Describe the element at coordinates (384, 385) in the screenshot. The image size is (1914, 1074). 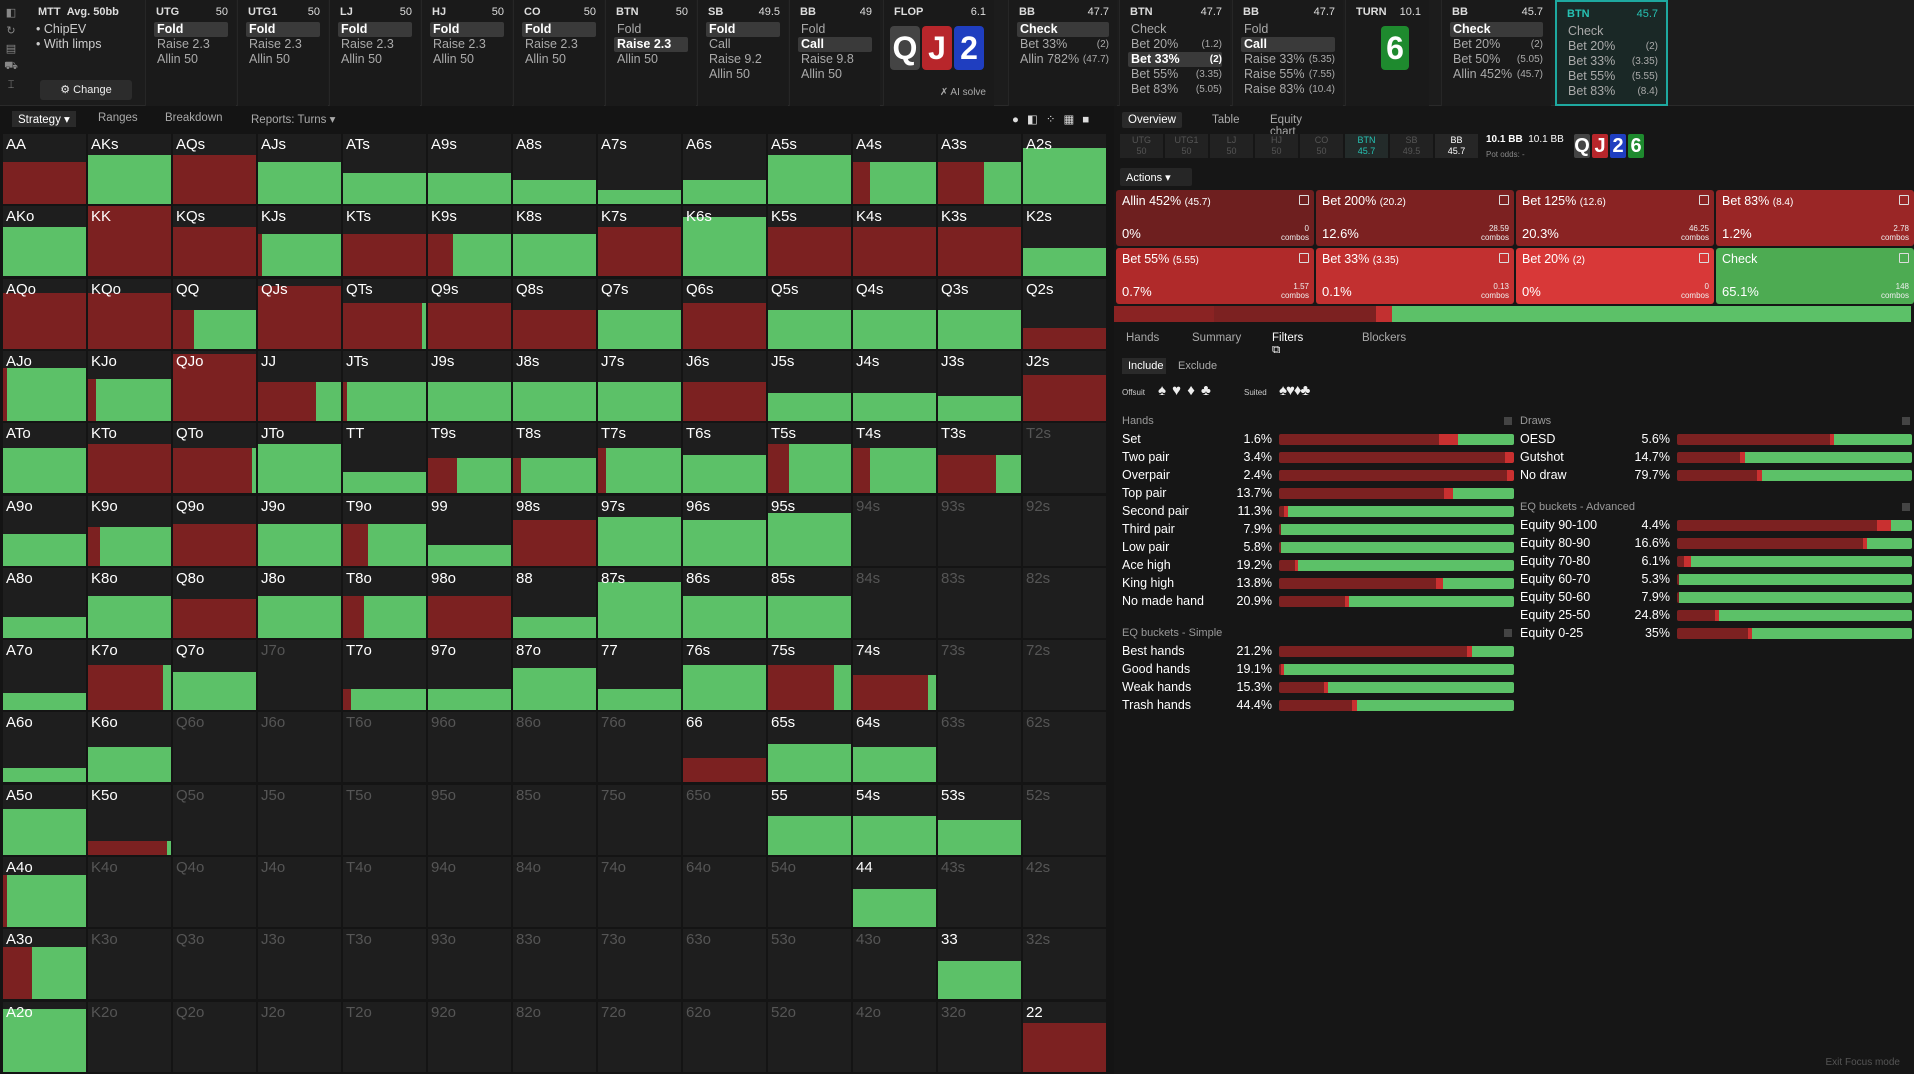
I see `hand-cell: JTs` at that location.